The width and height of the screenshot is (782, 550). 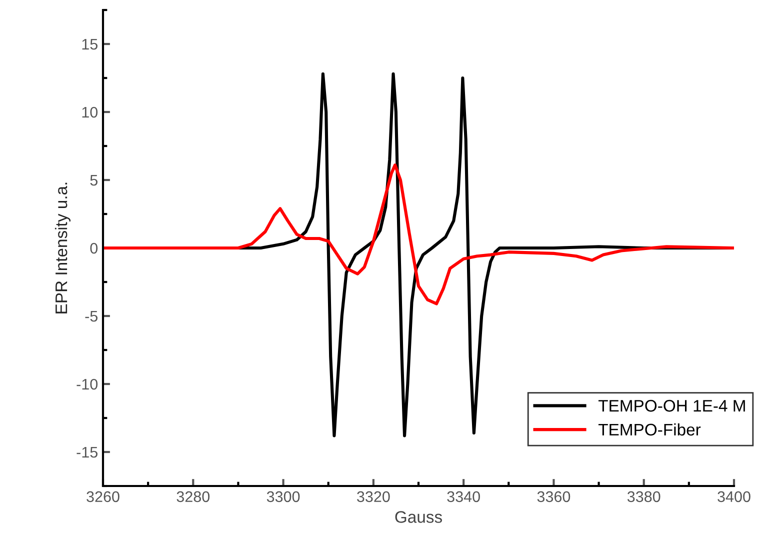 What do you see at coordinates (91, 316) in the screenshot?
I see `y-tick-label: -5` at bounding box center [91, 316].